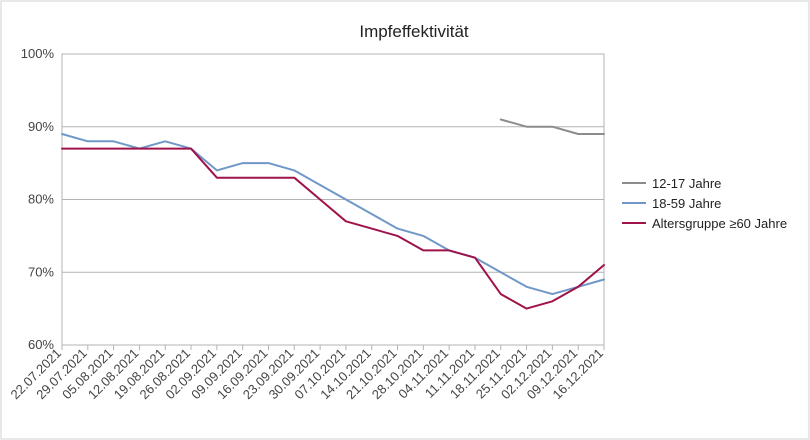  What do you see at coordinates (552, 126) in the screenshot?
I see `series-line` at bounding box center [552, 126].